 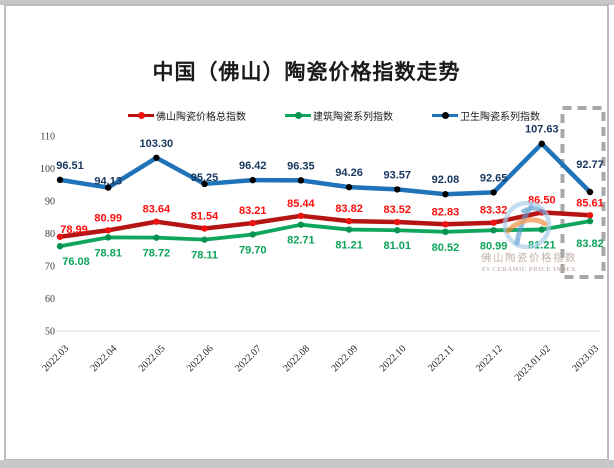 I want to click on data-label: 83.52, so click(x=397, y=210).